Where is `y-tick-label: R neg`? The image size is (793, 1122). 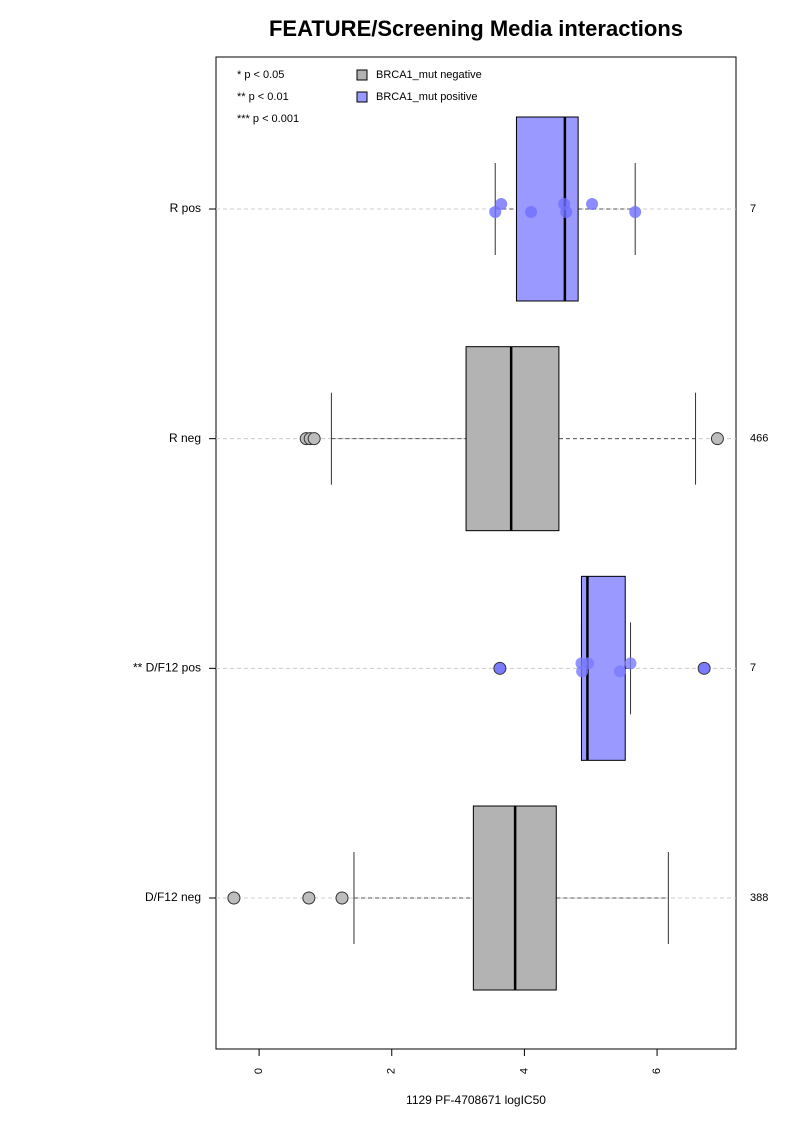 y-tick-label: R neg is located at coordinates (185, 438).